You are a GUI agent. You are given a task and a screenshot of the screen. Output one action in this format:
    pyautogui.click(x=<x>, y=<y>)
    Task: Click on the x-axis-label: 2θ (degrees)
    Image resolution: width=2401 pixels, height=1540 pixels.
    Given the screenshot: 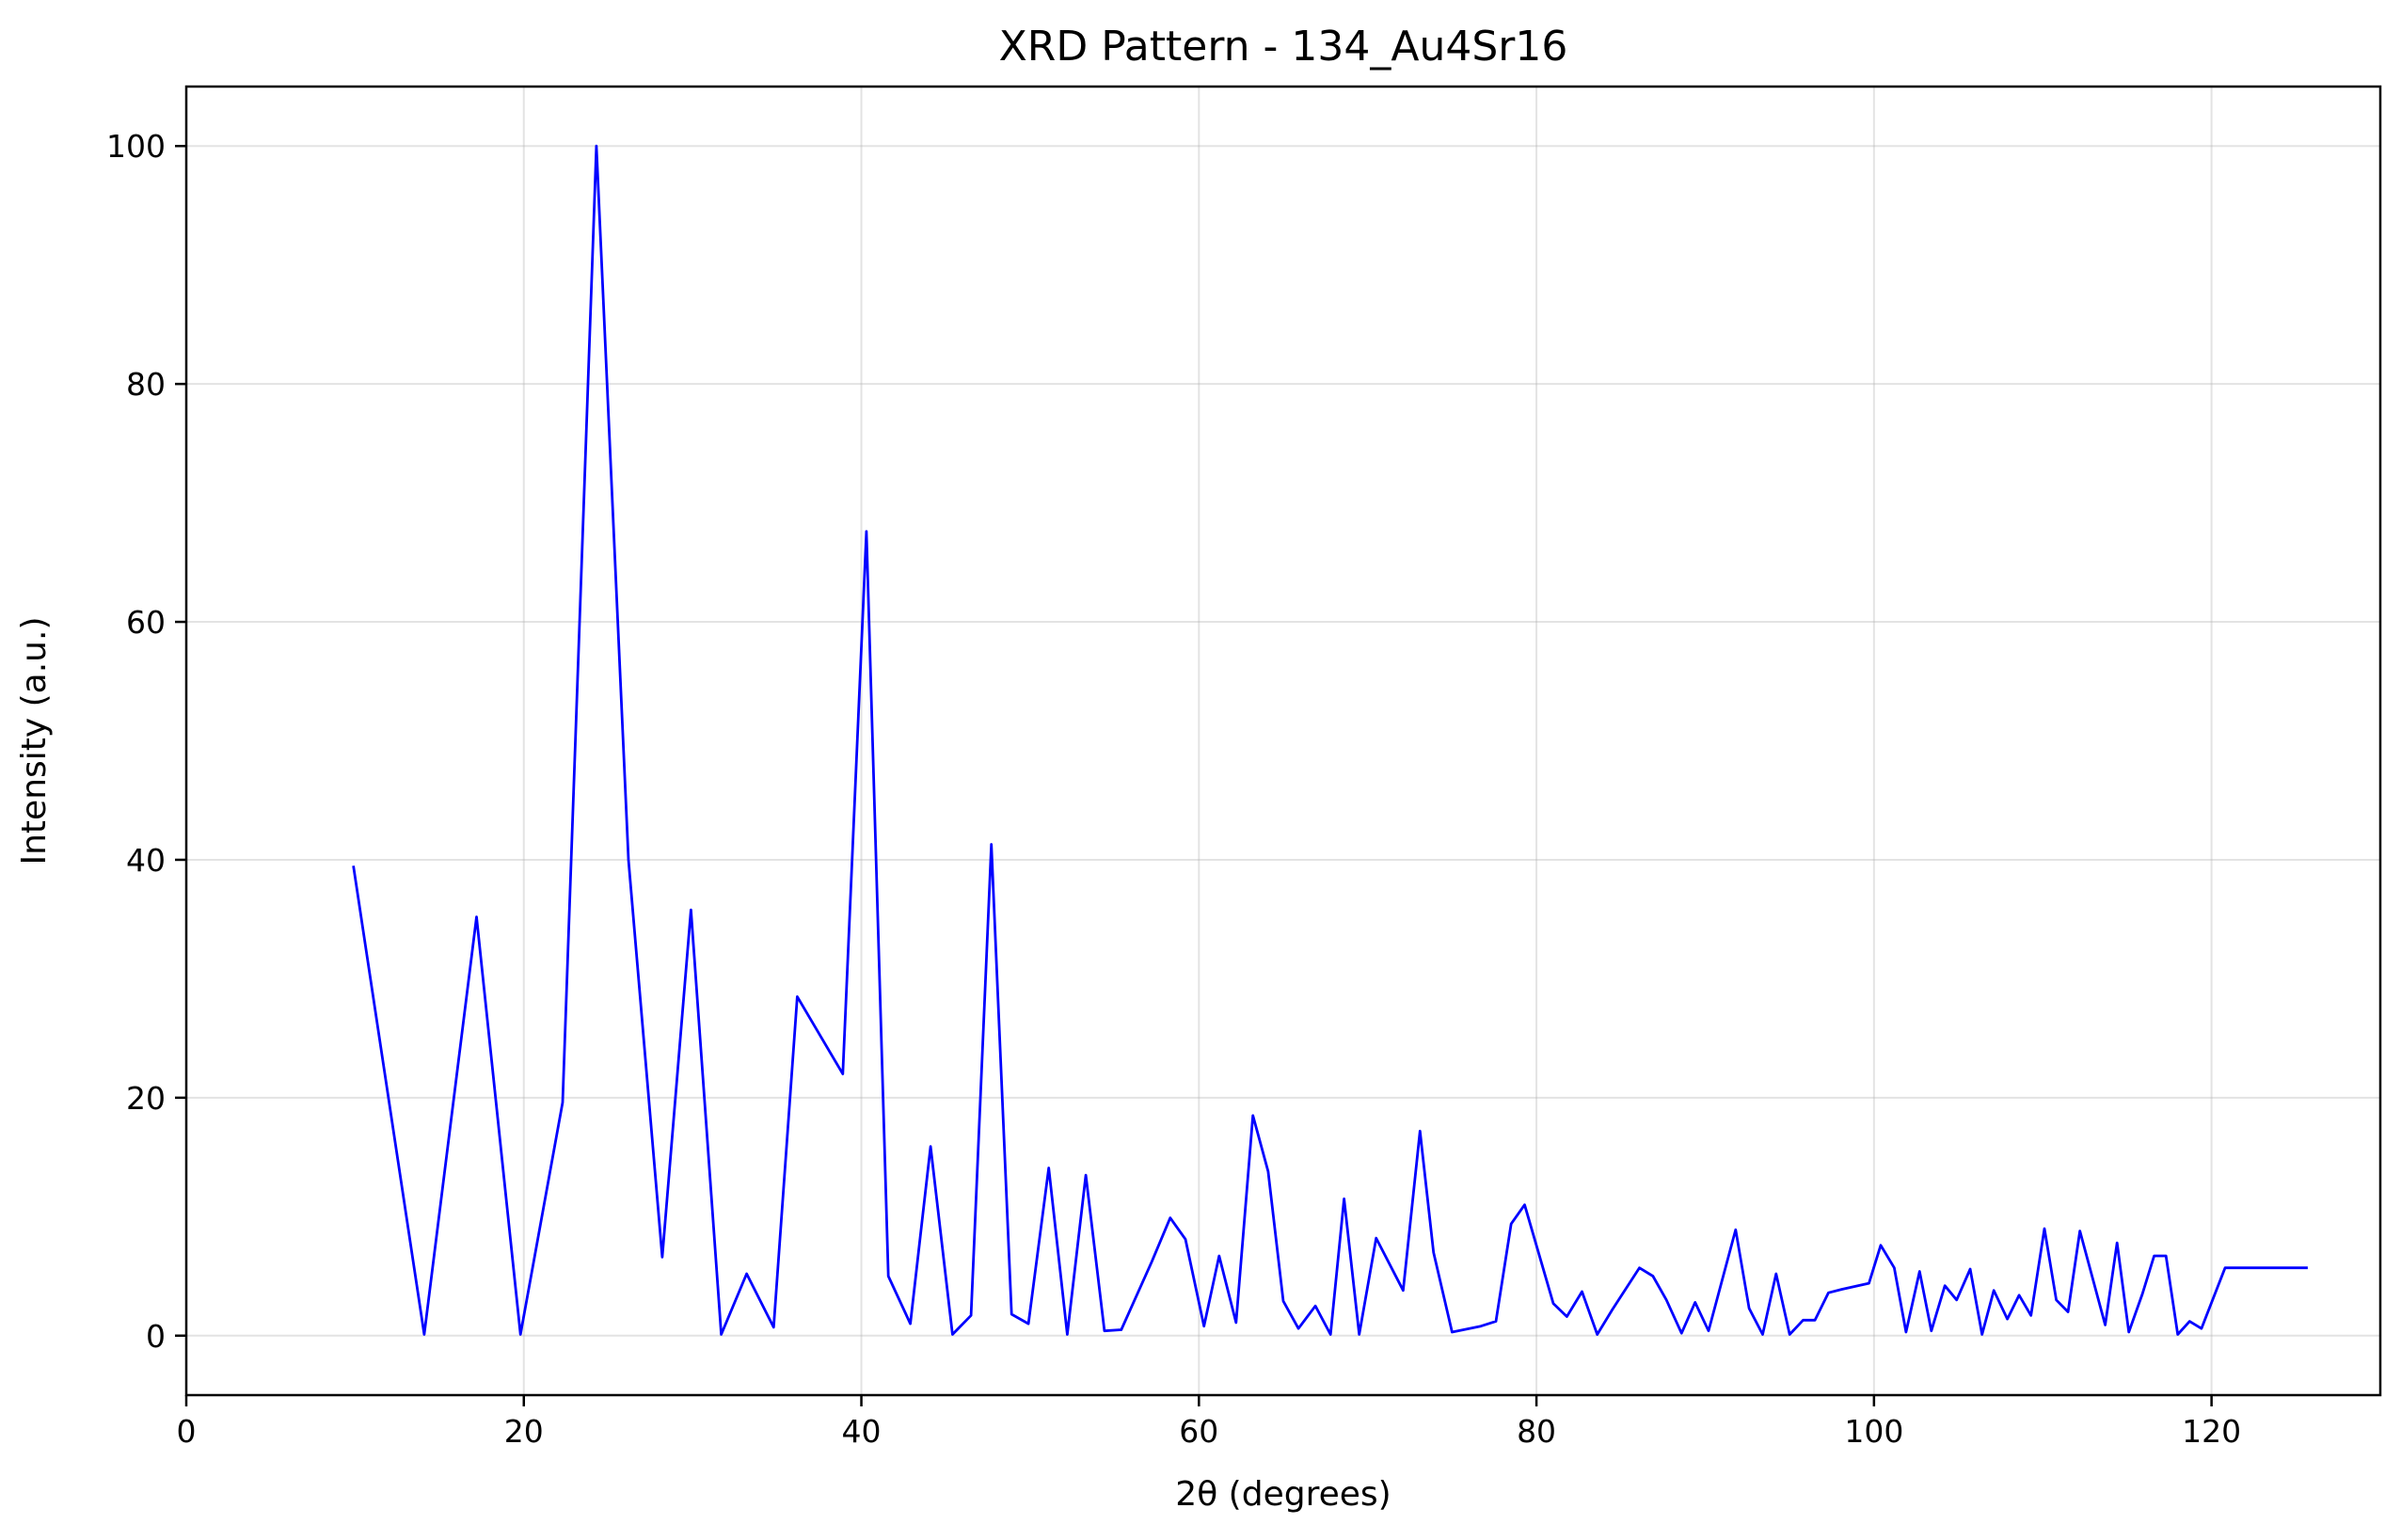 What is the action you would take?
    pyautogui.click(x=1283, y=1494)
    